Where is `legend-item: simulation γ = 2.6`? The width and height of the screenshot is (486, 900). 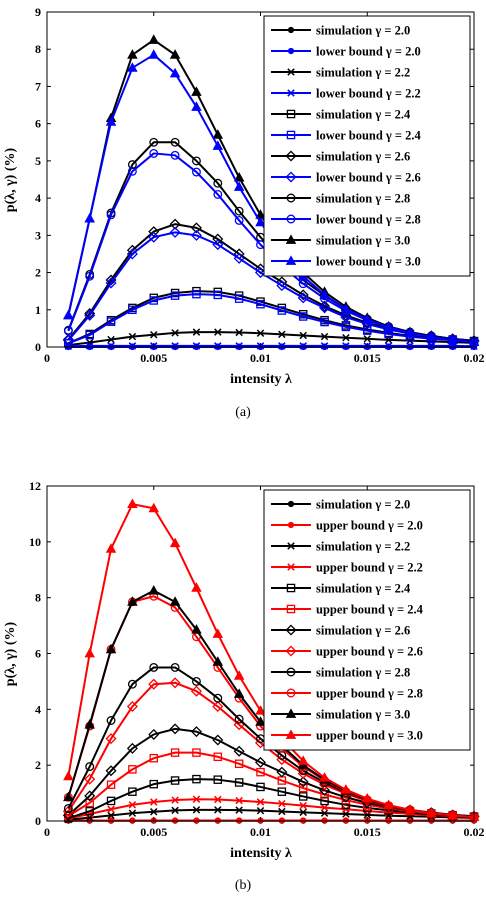 legend-item: simulation γ = 2.6 is located at coordinates (340, 631).